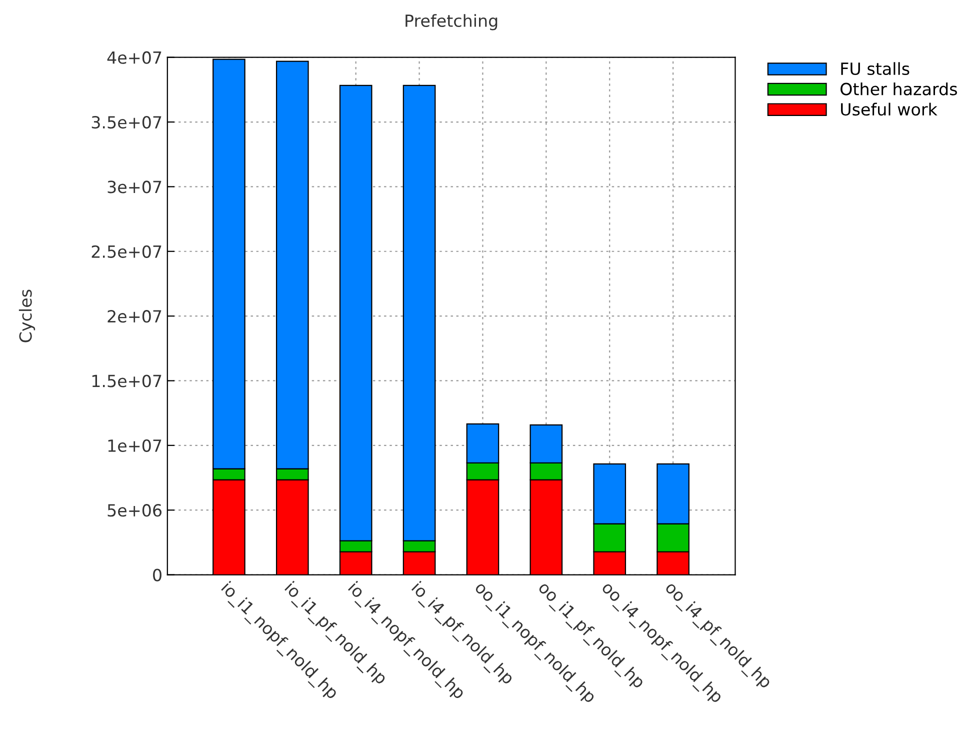 This screenshot has height=735, width=979. Describe the element at coordinates (452, 22) in the screenshot. I see `chart-title: Prefetching` at that location.